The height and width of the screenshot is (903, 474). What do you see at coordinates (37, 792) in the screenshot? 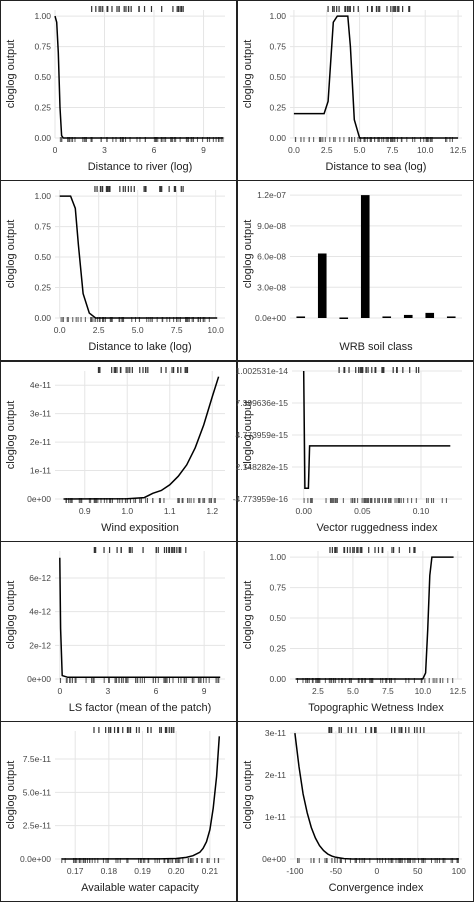
I see `y-tick-label: 5.0e-11` at bounding box center [37, 792].